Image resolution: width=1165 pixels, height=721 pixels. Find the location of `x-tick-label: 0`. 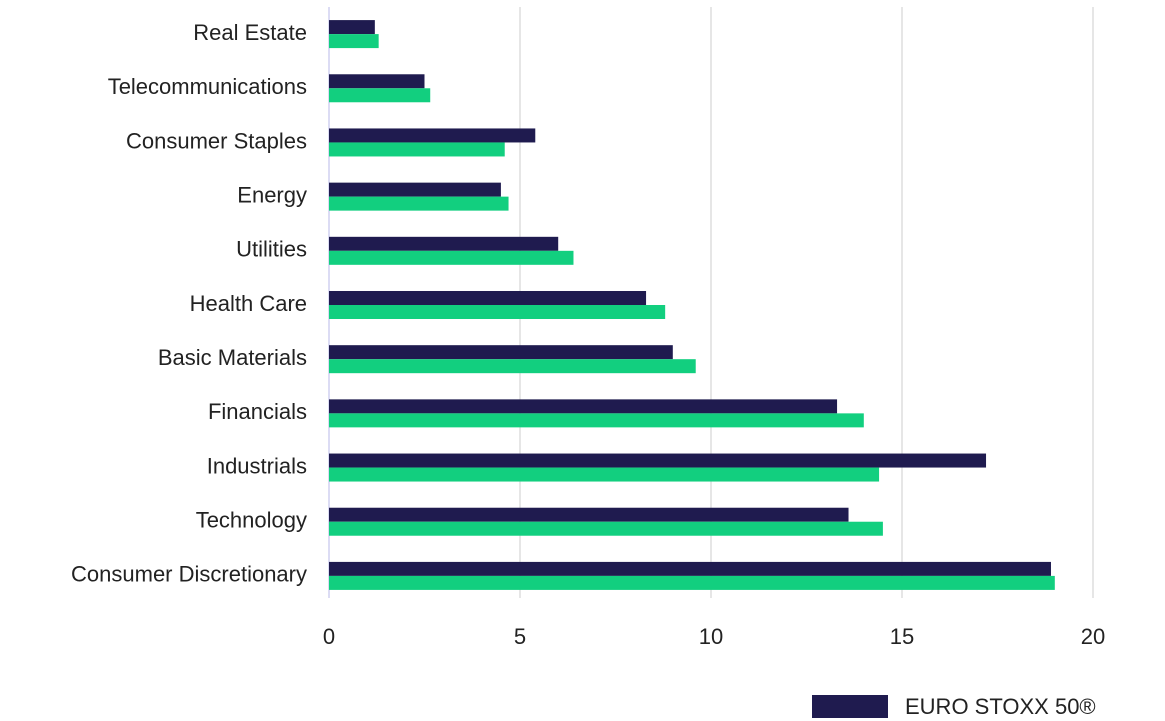

x-tick-label: 0 is located at coordinates (329, 636).